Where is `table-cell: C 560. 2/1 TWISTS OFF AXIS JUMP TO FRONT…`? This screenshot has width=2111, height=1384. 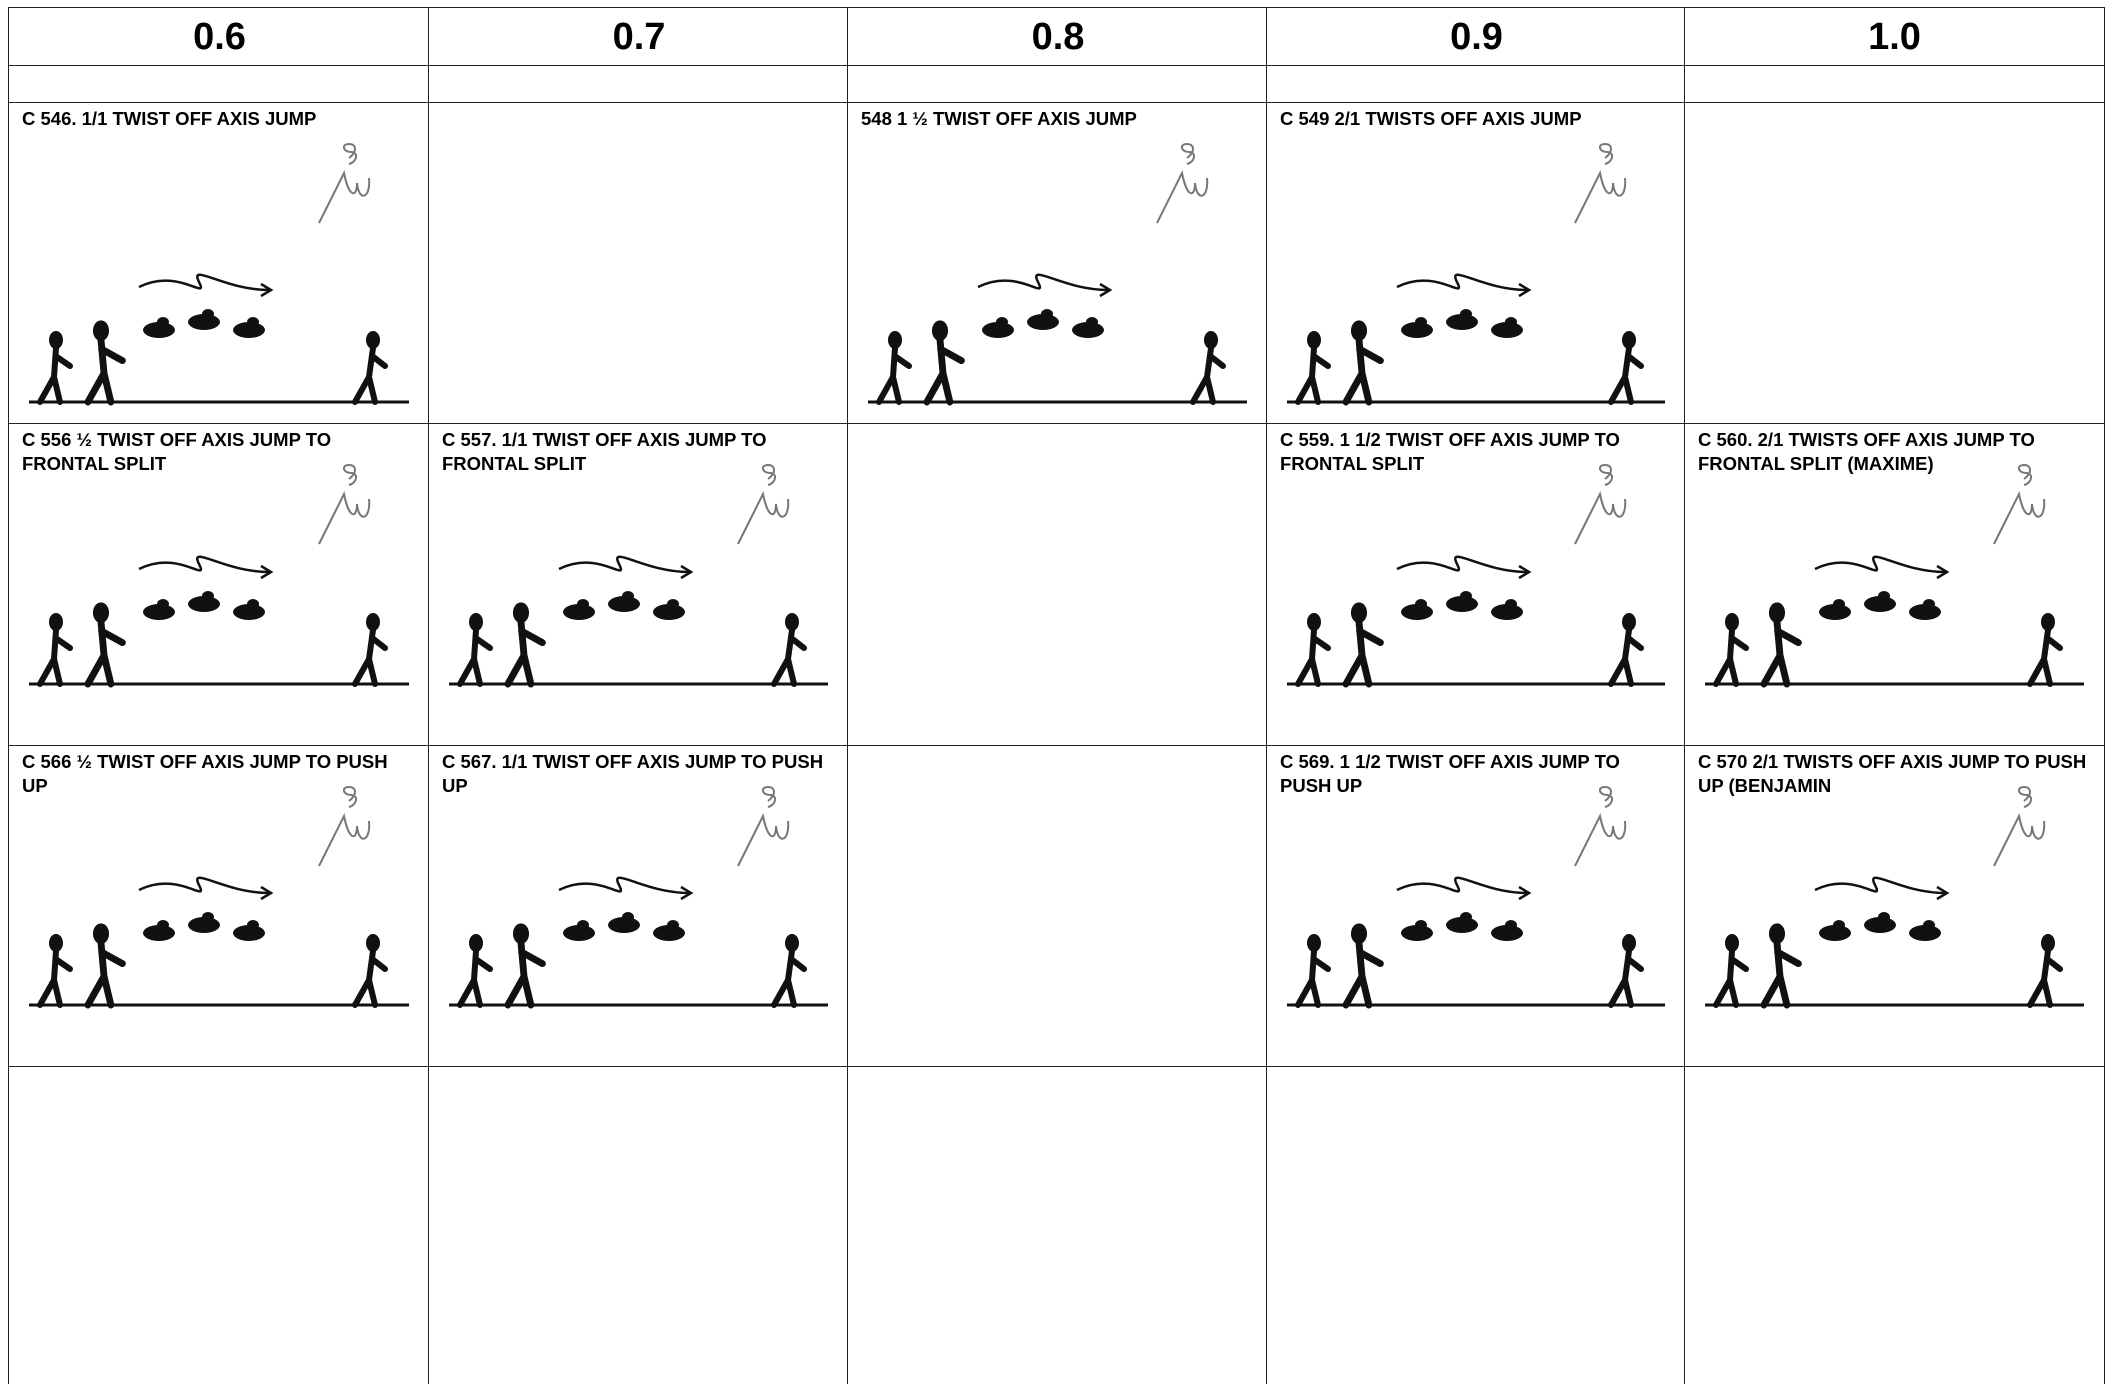
table-cell: C 560. 2/1 TWISTS OFF AXIS JUMP TO FRONT… is located at coordinates (1894, 585).